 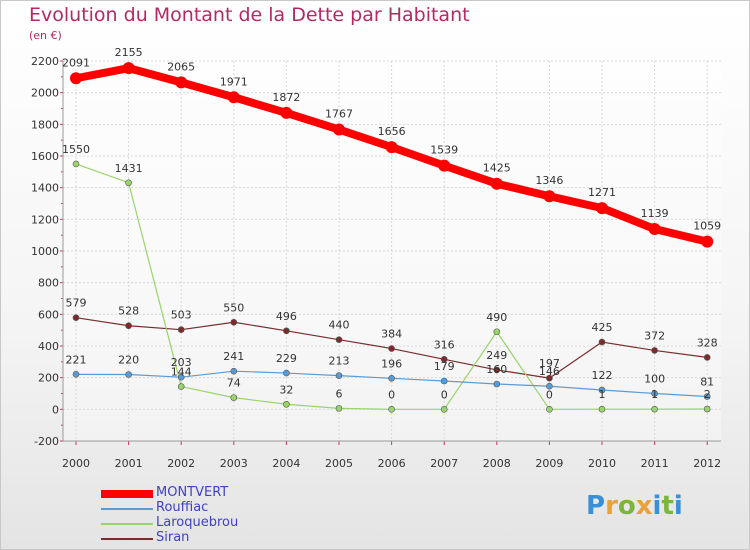 I want to click on data-label-rouffiac: 241, so click(x=233, y=356).